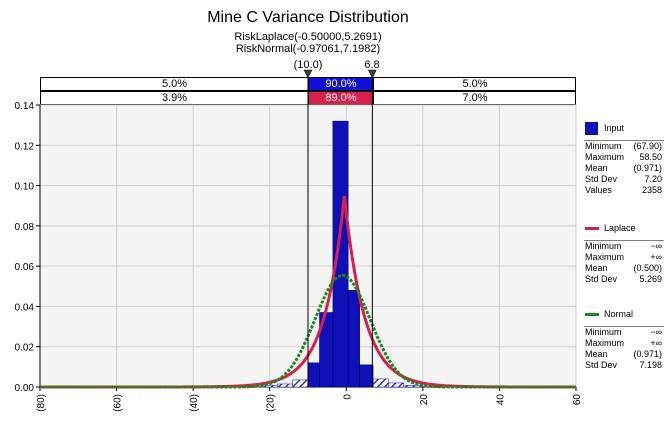  I want to click on stats-panel-header: Input, so click(624, 128).